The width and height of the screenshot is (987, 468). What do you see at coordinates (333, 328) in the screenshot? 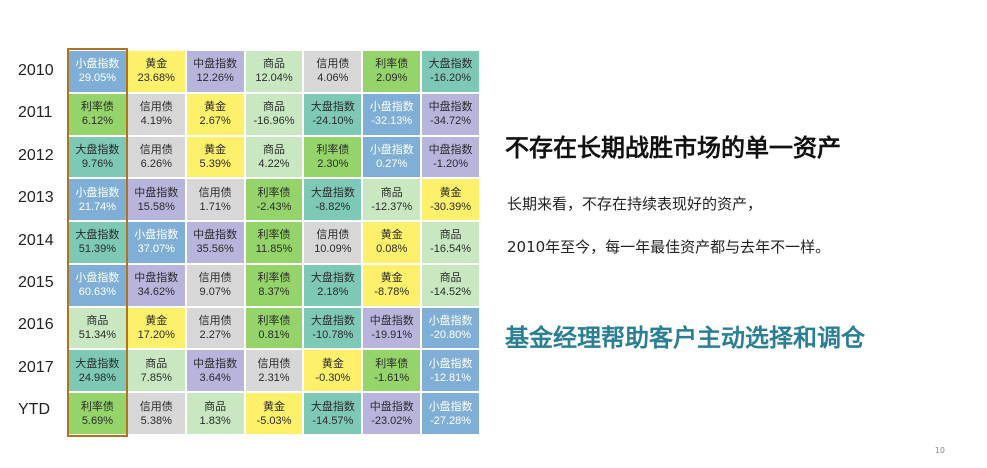
I see `asset-cell: 大盘指数 -10.78%` at bounding box center [333, 328].